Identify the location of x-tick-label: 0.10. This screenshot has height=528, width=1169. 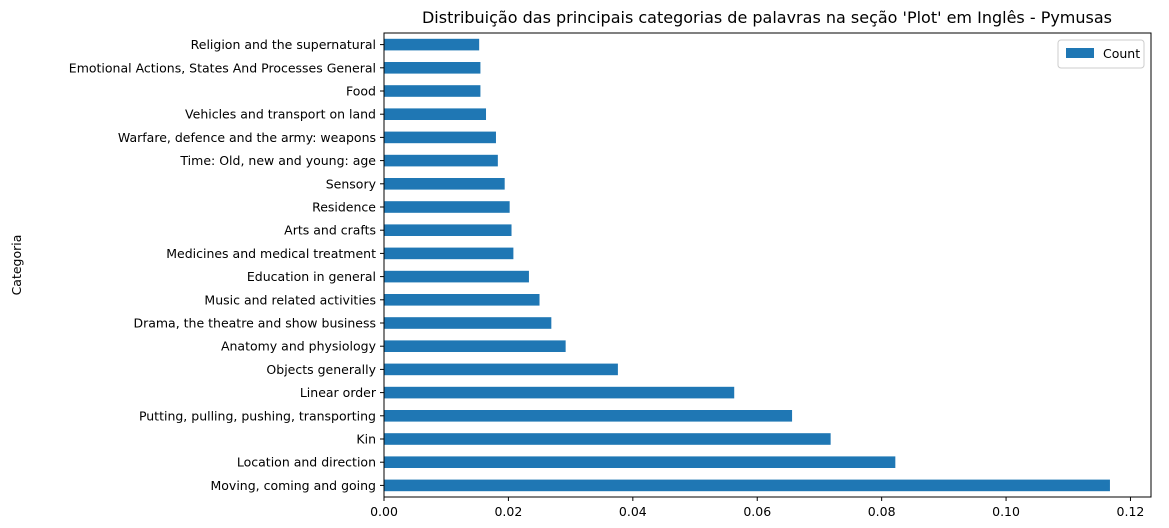
(1006, 511).